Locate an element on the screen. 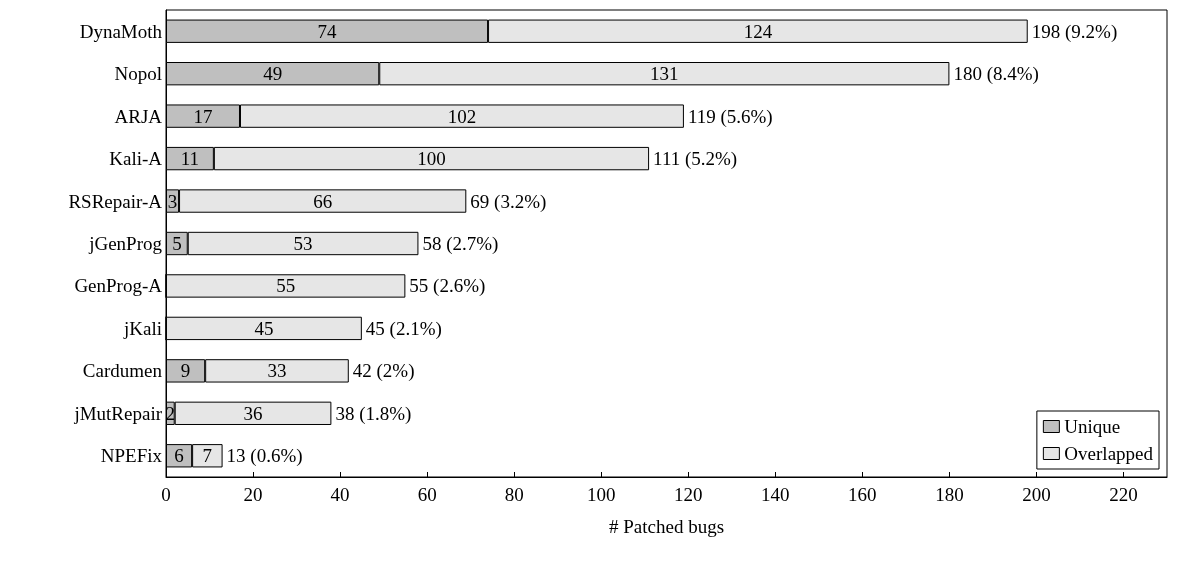 This screenshot has width=1189, height=561. data-label: 6 is located at coordinates (179, 456).